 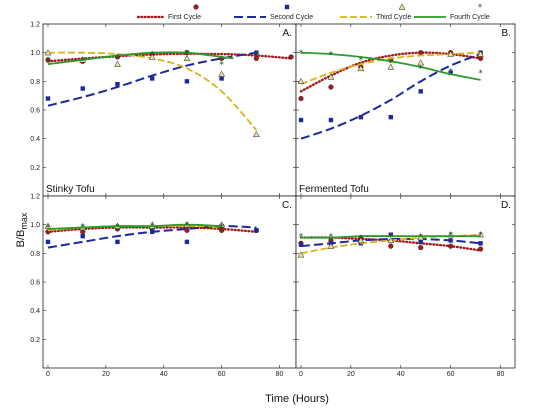 I want to click on series-A-4: * * * * * * *, so click(x=152, y=59).